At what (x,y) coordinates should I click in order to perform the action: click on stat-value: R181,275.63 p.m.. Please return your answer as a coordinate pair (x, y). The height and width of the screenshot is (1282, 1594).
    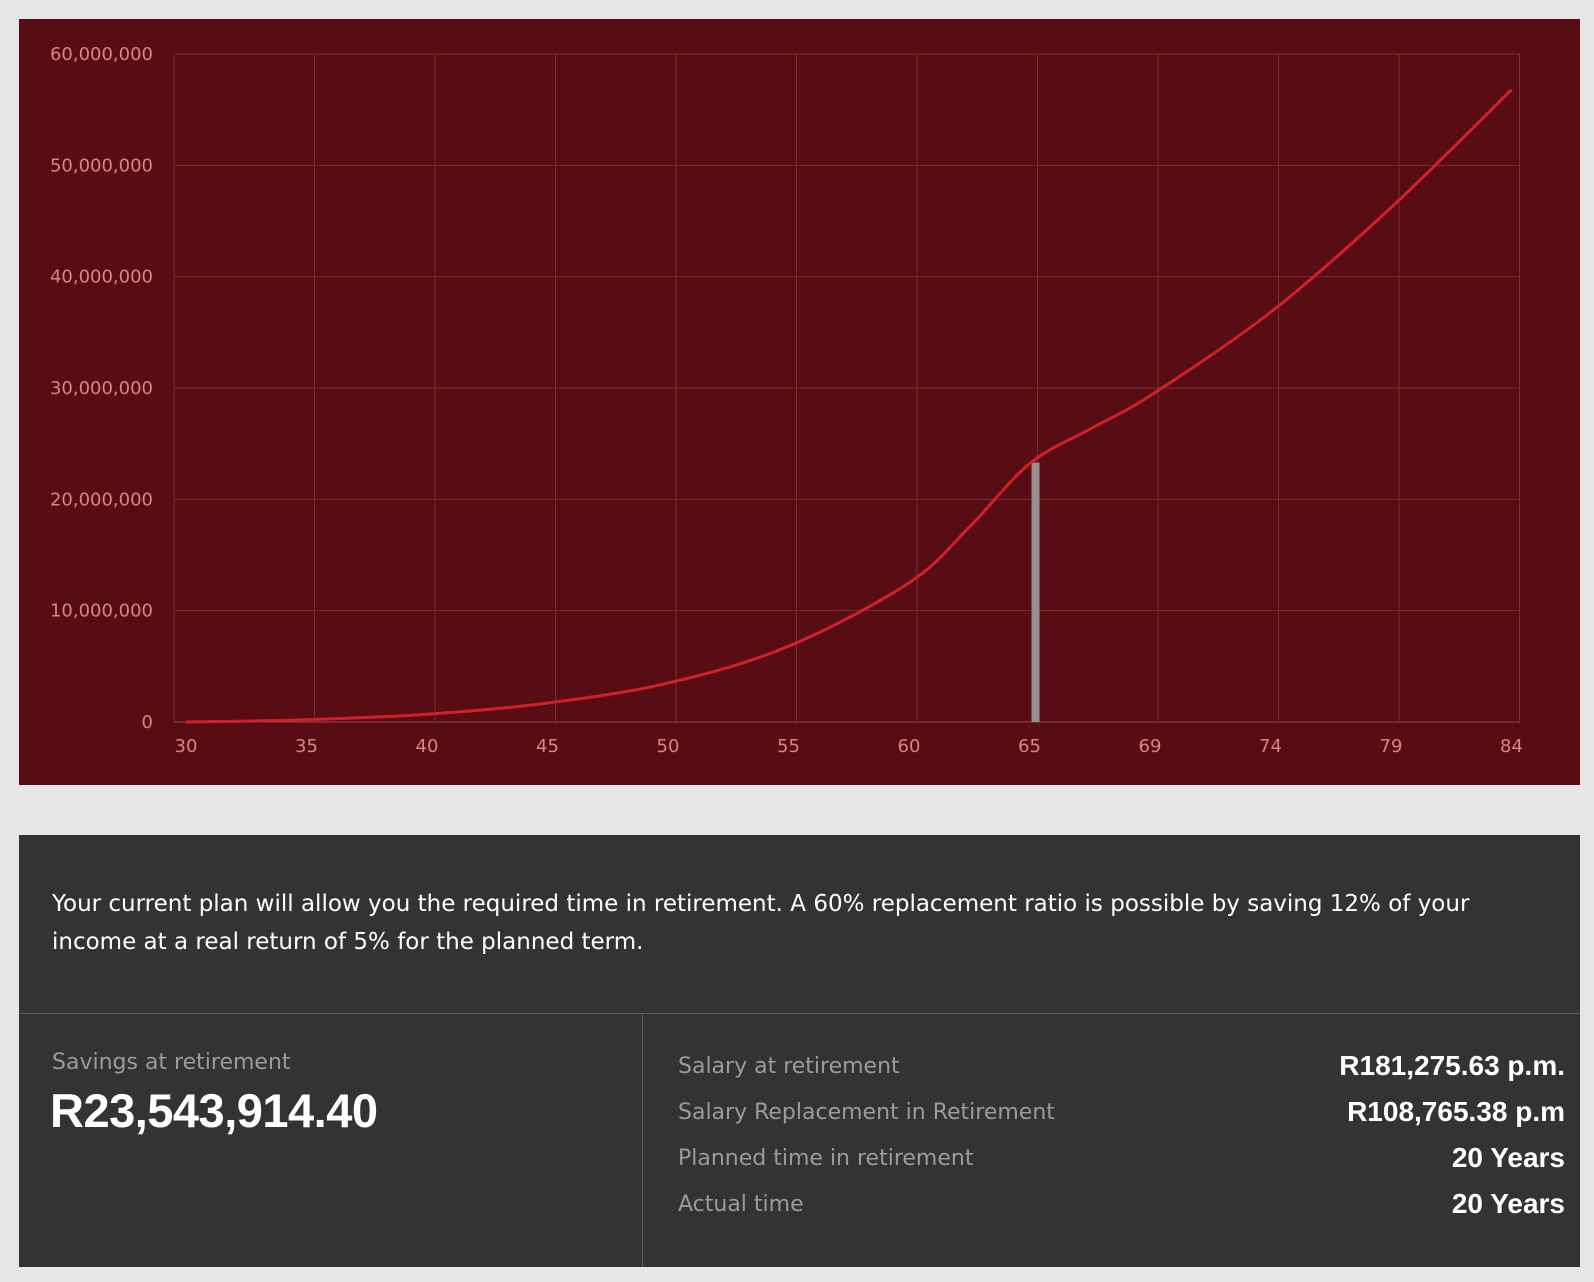
    Looking at the image, I should click on (1452, 1065).